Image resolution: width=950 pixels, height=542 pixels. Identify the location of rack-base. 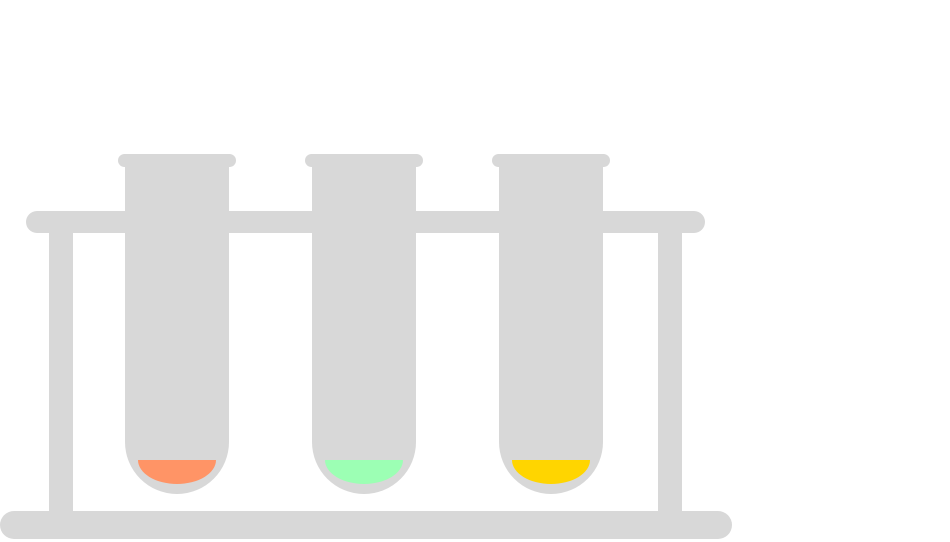
(366, 525).